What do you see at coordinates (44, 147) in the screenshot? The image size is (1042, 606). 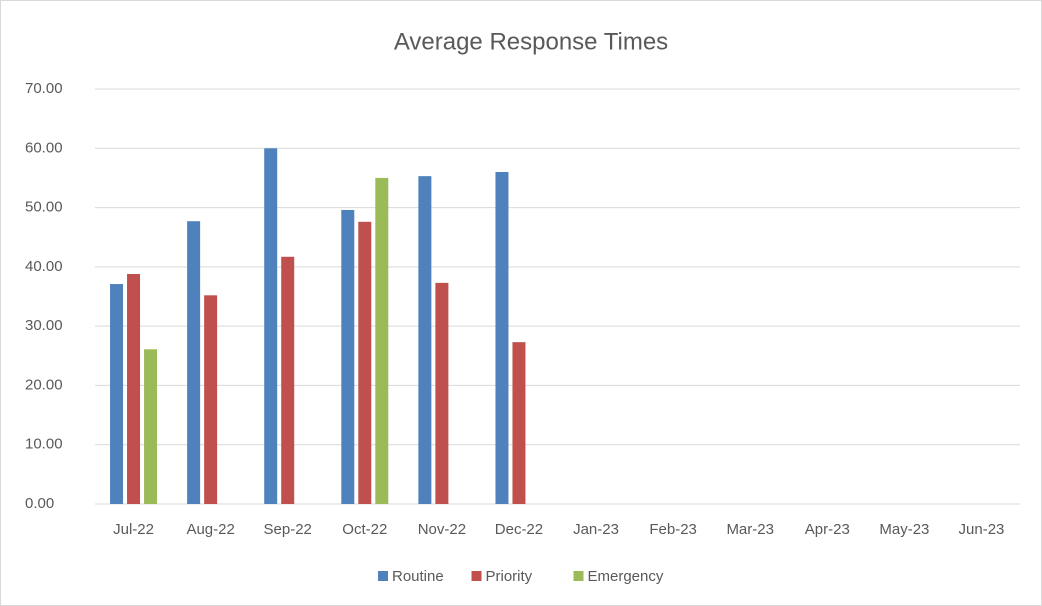 I see `y-tick-label: 60.00` at bounding box center [44, 147].